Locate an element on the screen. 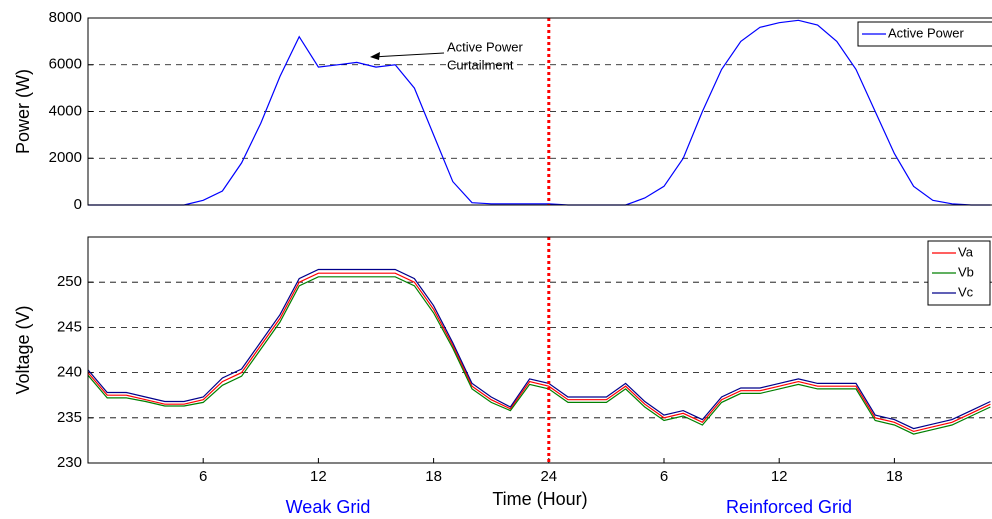 Image resolution: width=992 pixels, height=519 pixels. annotation-arrow is located at coordinates (408, 55).